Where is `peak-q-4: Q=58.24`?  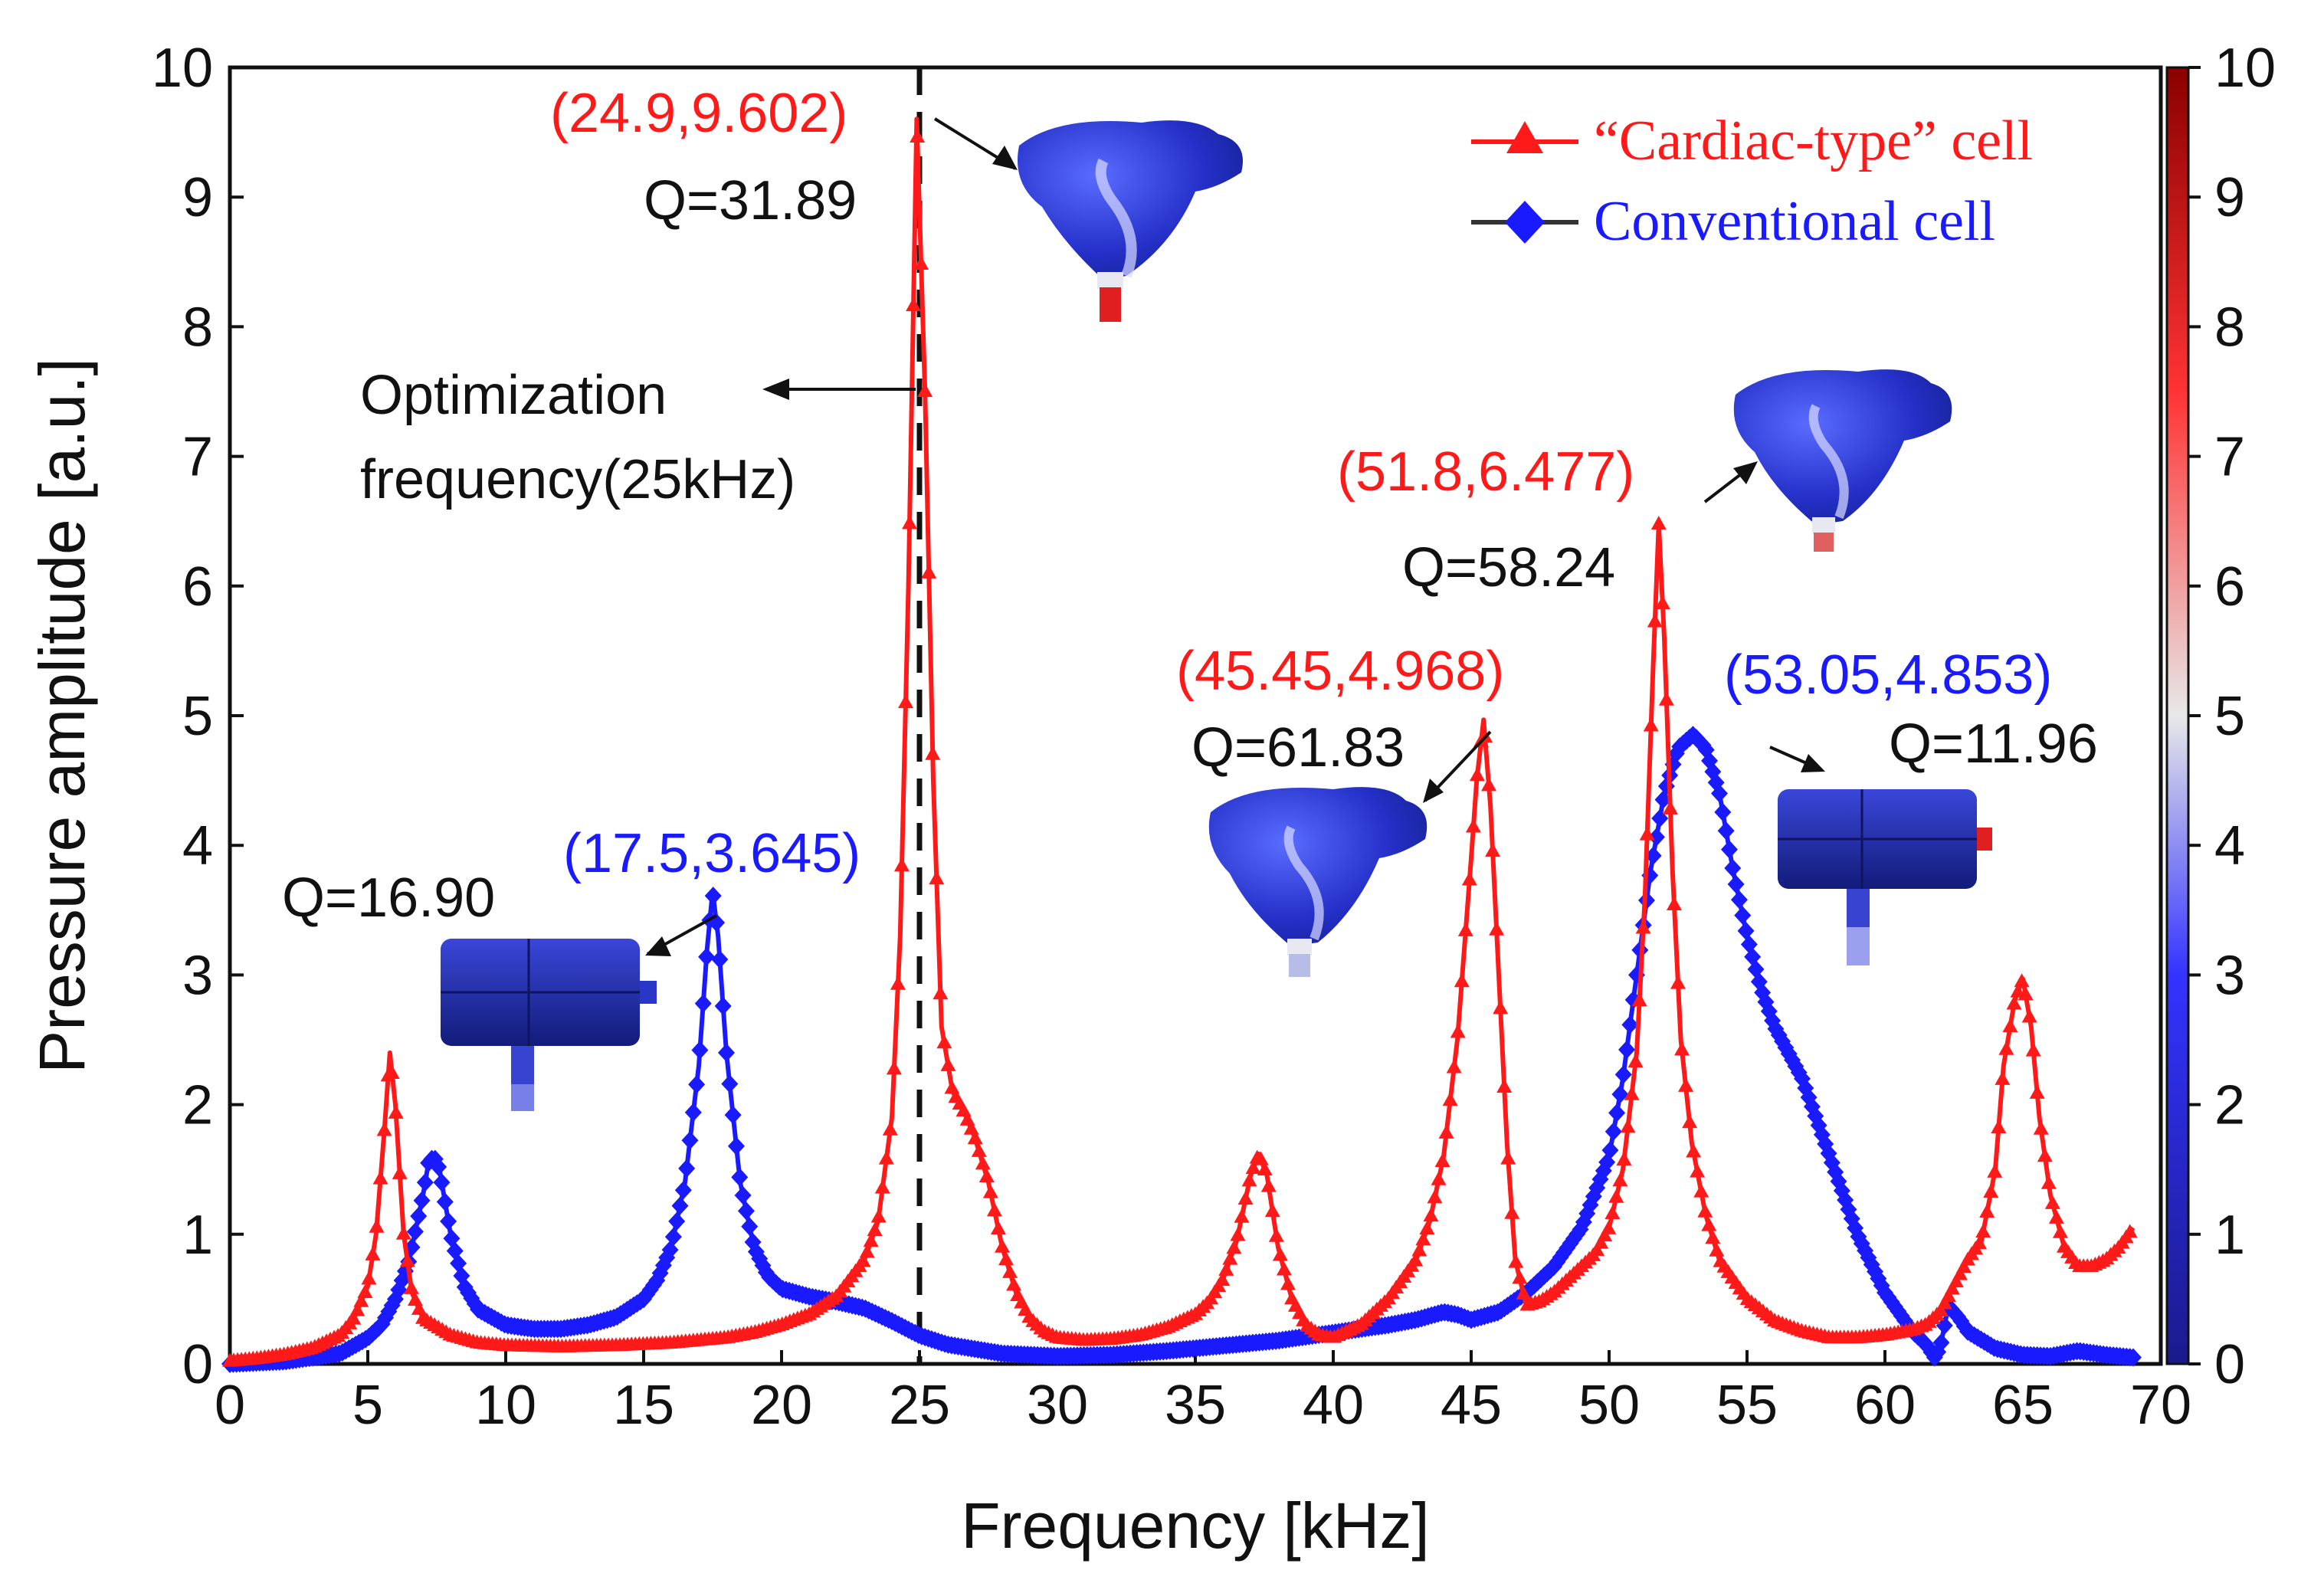 peak-q-4: Q=58.24 is located at coordinates (1508, 567).